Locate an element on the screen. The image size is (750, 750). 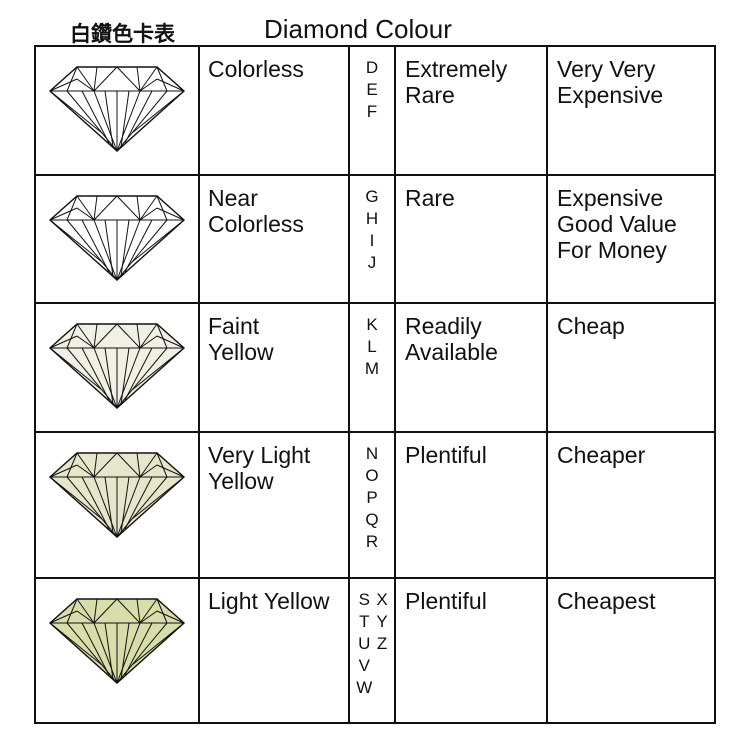
grade-letter: P is located at coordinates (372, 498).